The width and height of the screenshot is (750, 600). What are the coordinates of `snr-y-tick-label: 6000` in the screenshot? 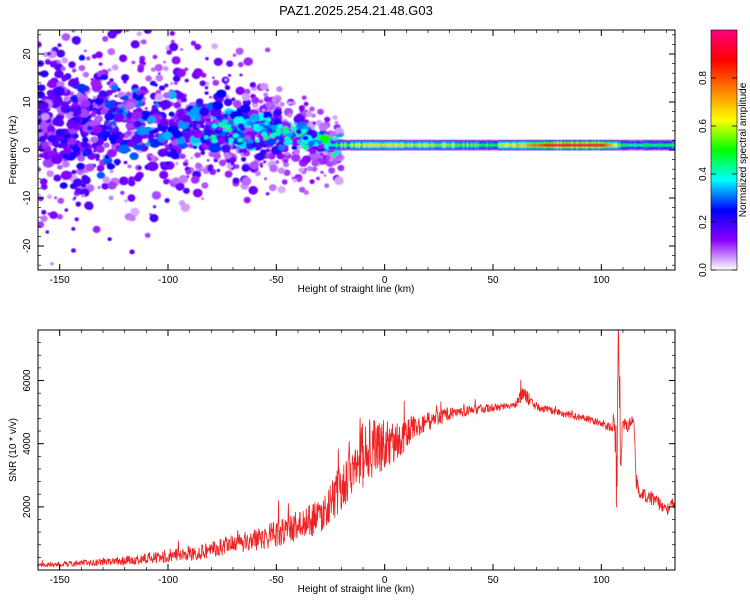 It's located at (27, 380).